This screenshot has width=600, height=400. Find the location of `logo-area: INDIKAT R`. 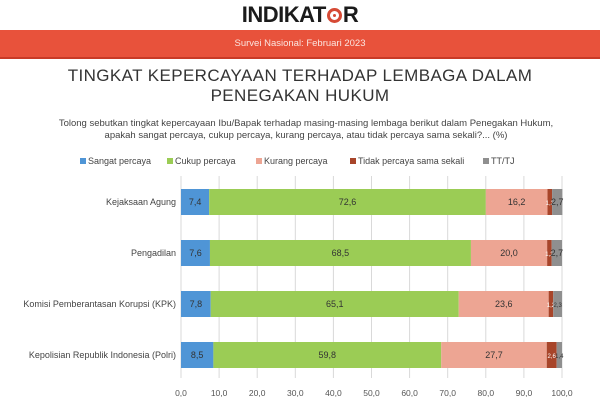

logo-area: INDIKAT R is located at coordinates (300, 15).